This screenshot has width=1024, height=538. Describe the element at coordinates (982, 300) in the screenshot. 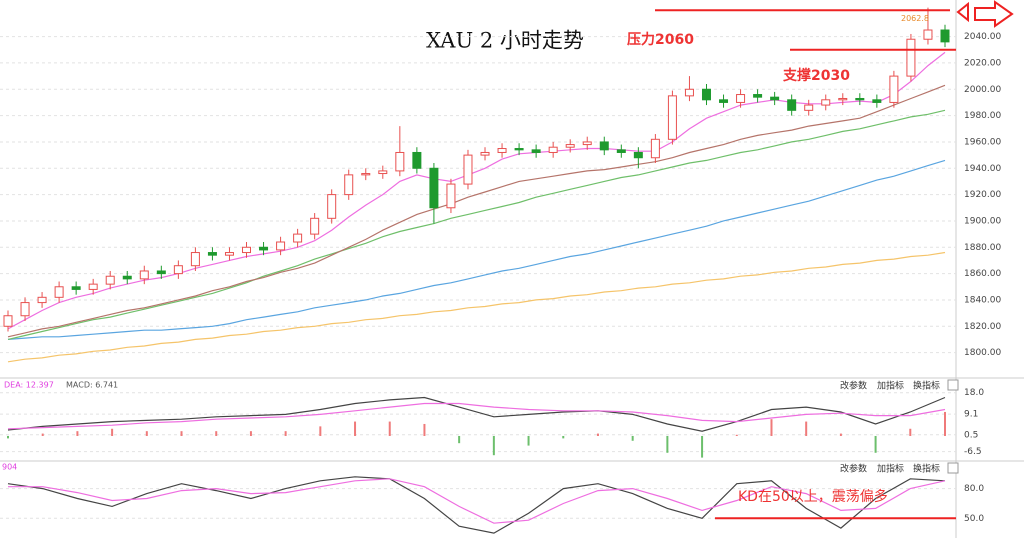

I see `y-tick-label: 1840.00` at that location.